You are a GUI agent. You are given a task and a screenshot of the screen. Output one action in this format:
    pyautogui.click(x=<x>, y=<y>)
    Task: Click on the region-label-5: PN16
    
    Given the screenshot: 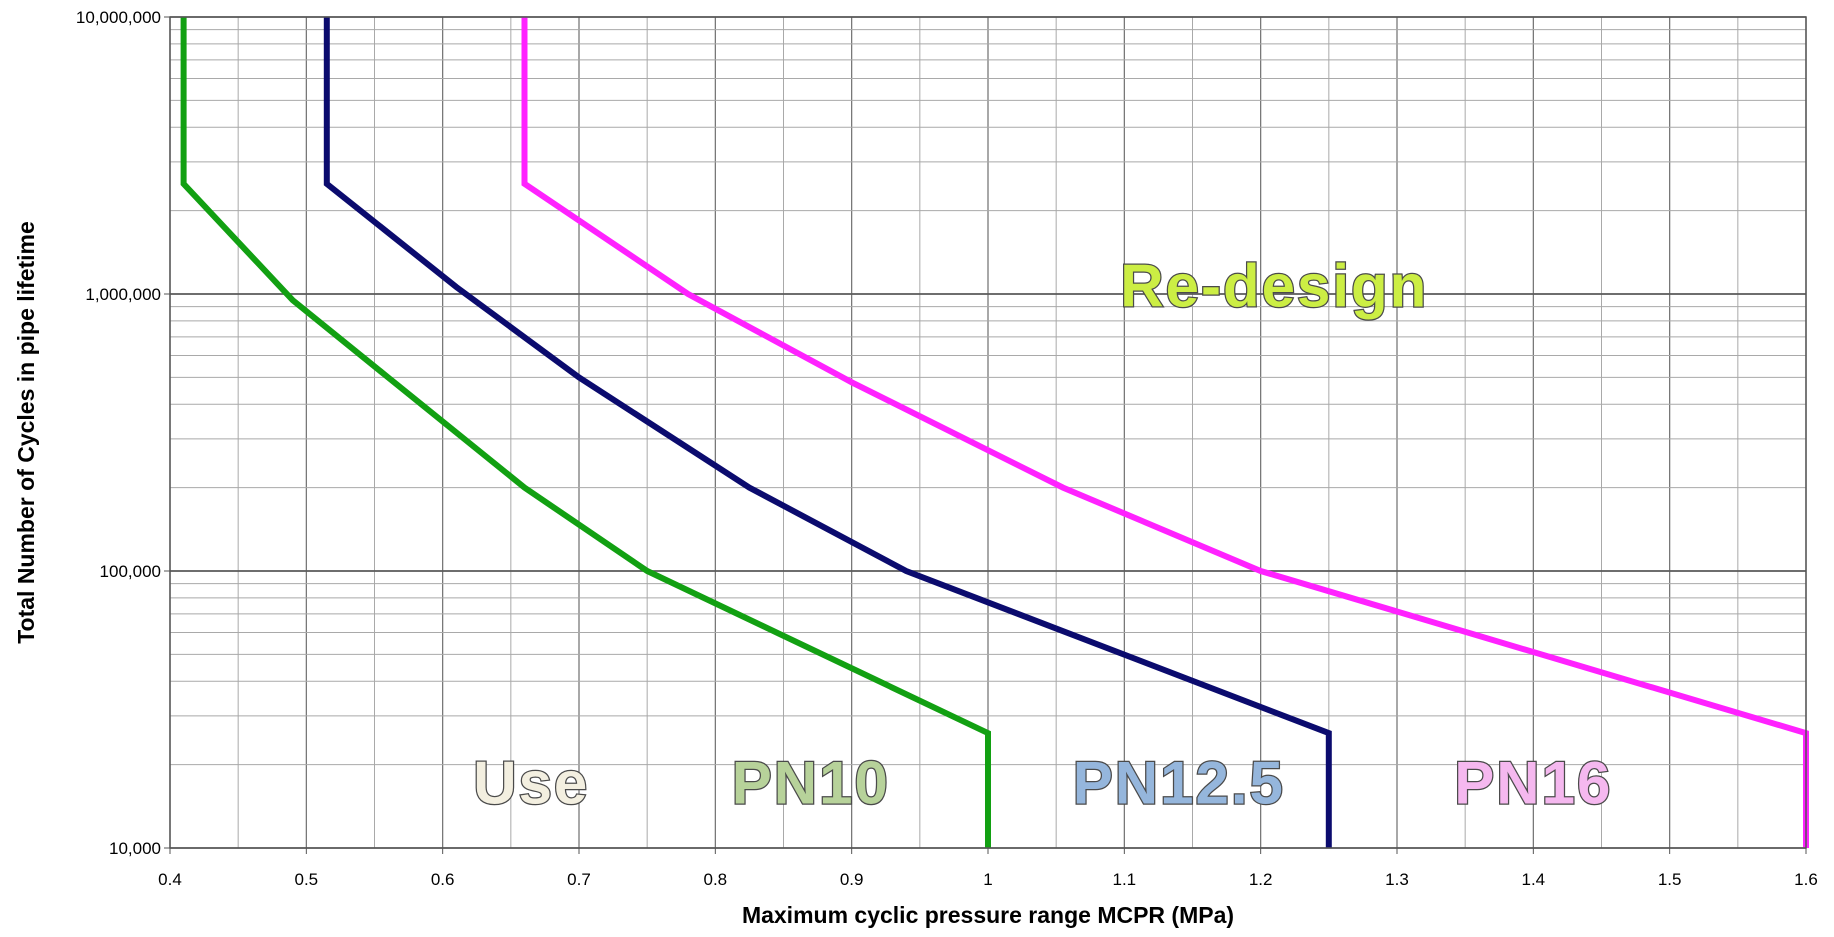 What is the action you would take?
    pyautogui.click(x=1533, y=782)
    